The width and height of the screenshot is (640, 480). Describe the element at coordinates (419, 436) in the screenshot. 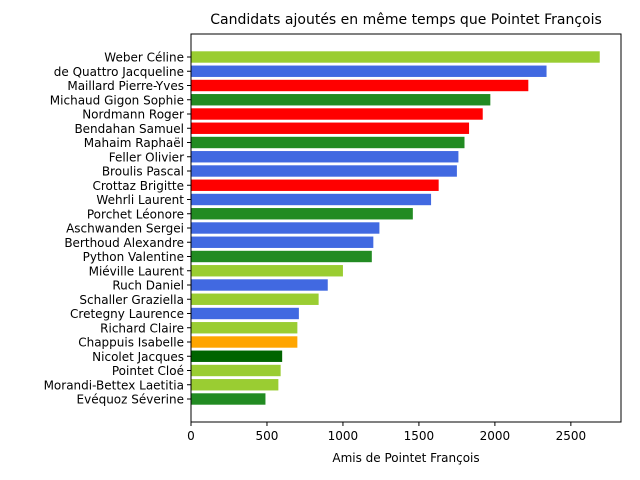

I see `x-tick-label: 1500` at that location.